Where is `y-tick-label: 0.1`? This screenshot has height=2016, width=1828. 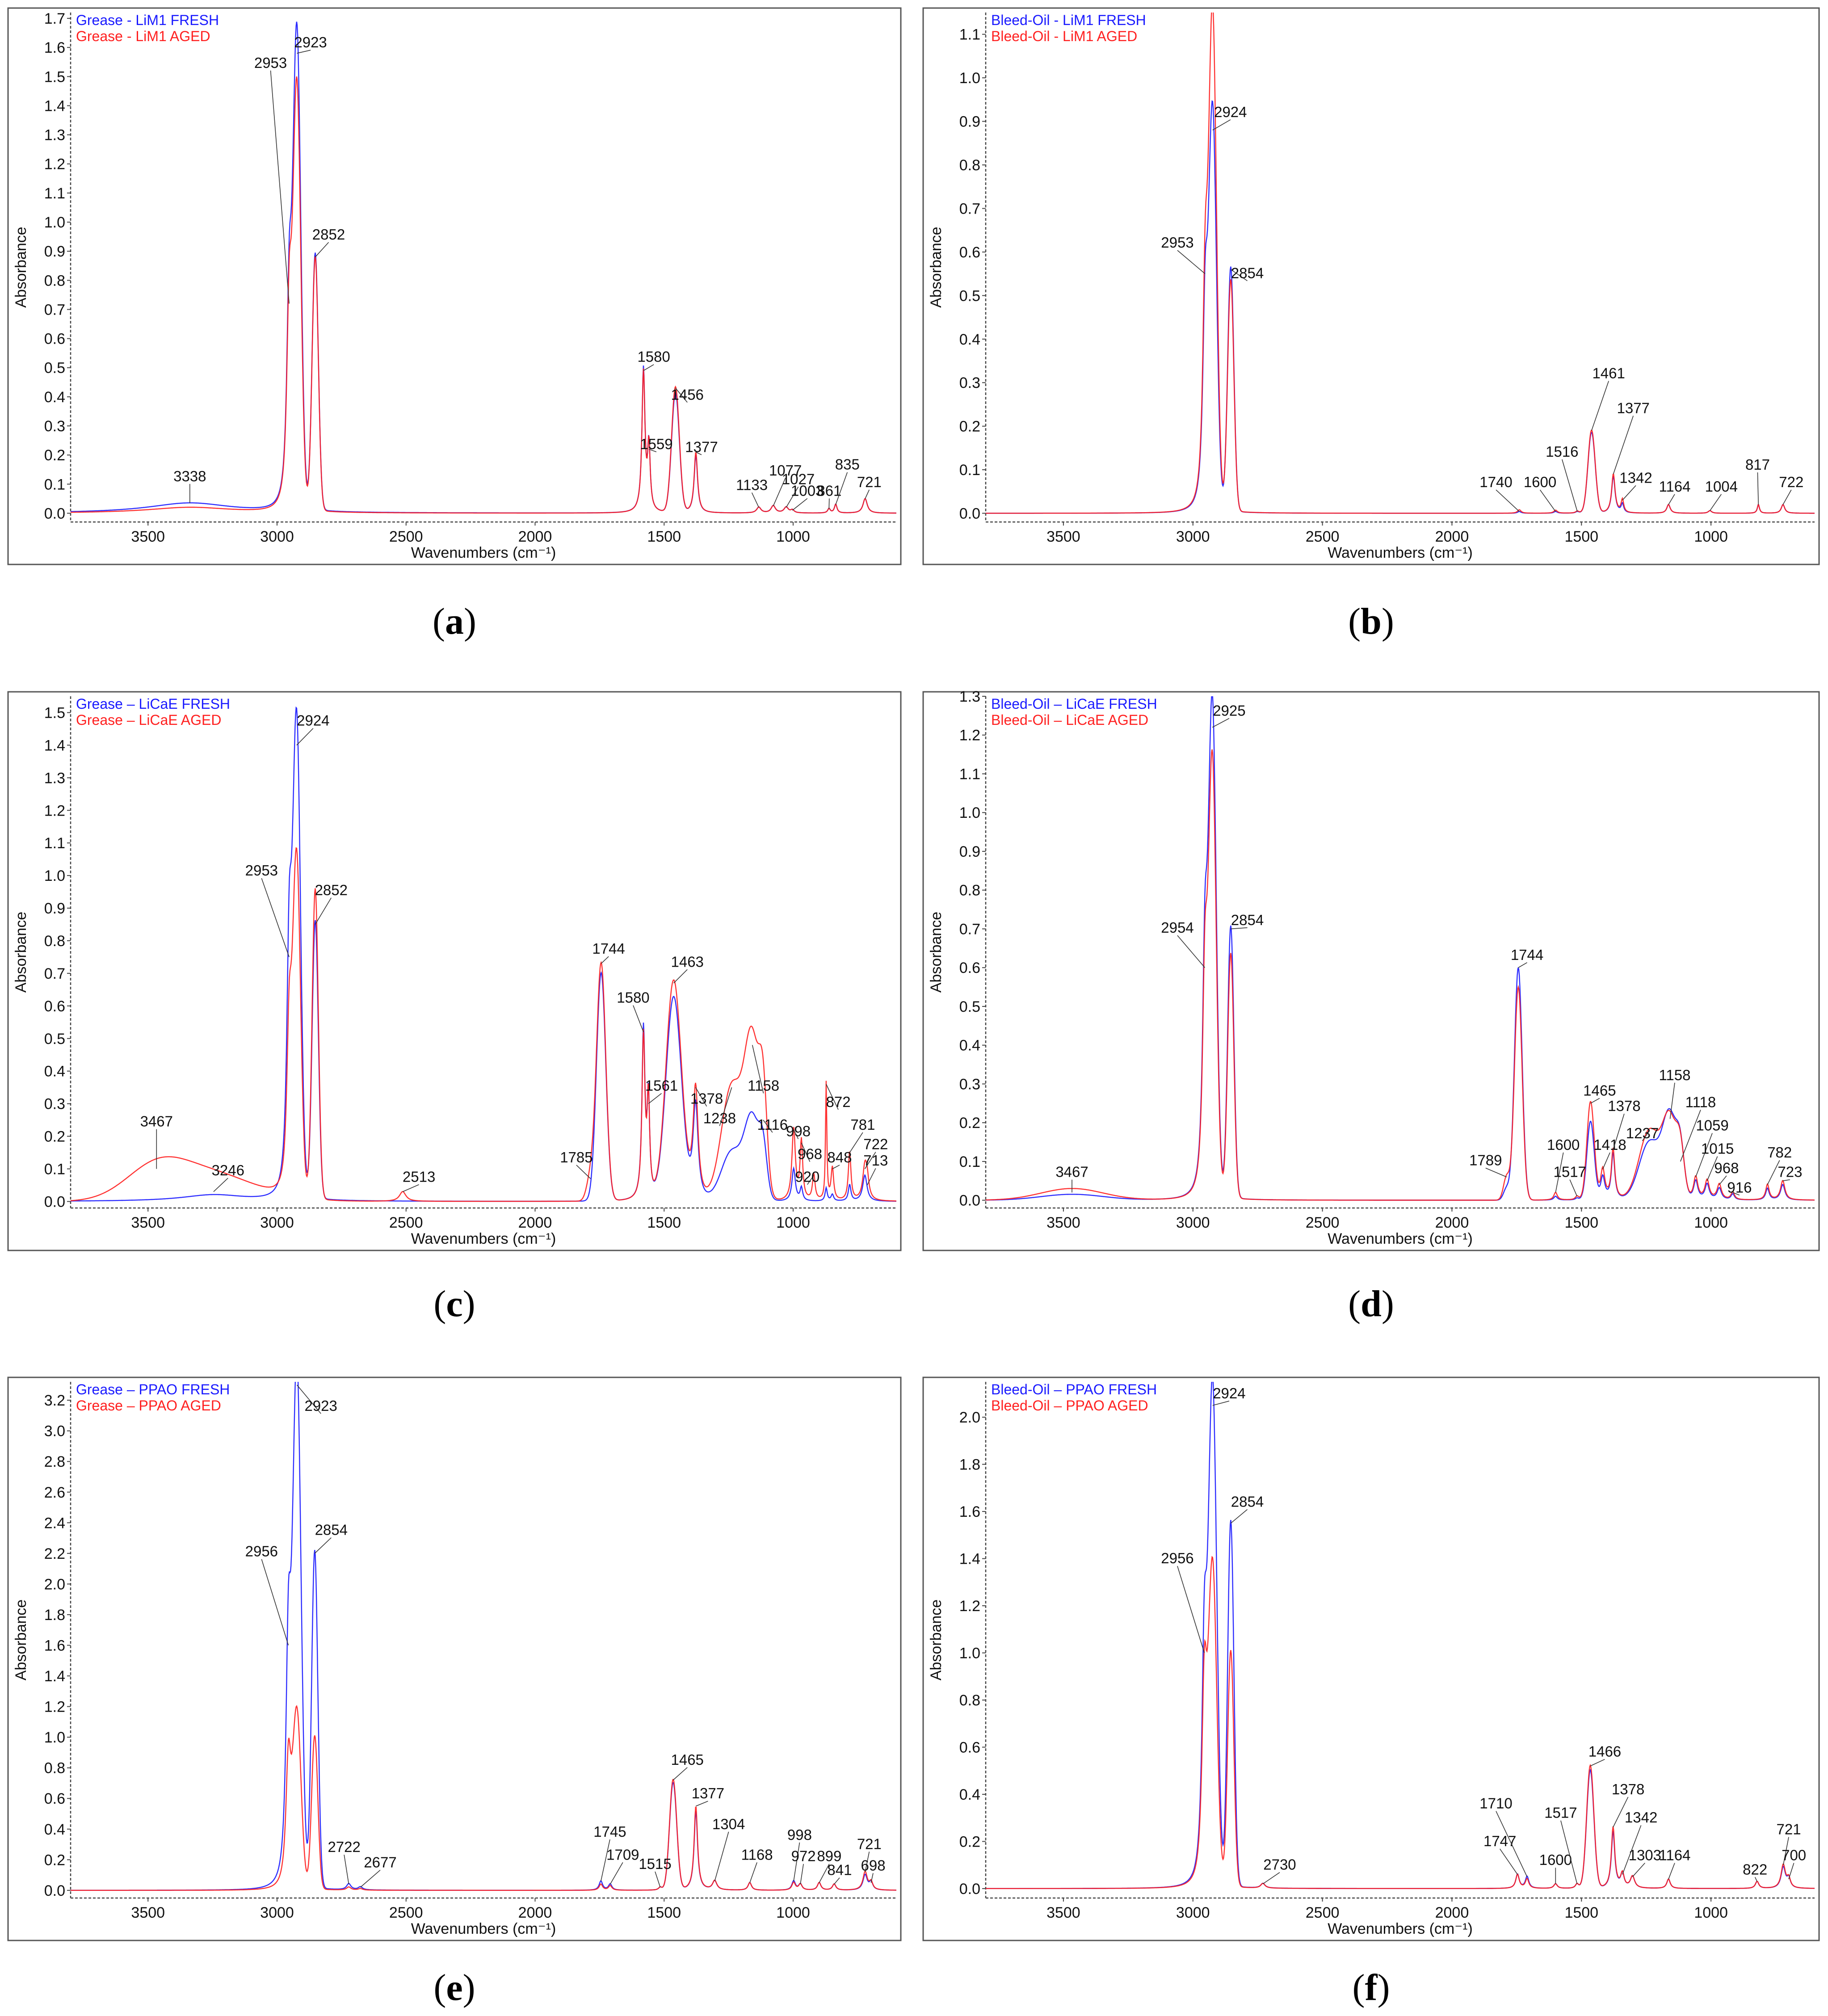 y-tick-label: 0.1 is located at coordinates (55, 1169).